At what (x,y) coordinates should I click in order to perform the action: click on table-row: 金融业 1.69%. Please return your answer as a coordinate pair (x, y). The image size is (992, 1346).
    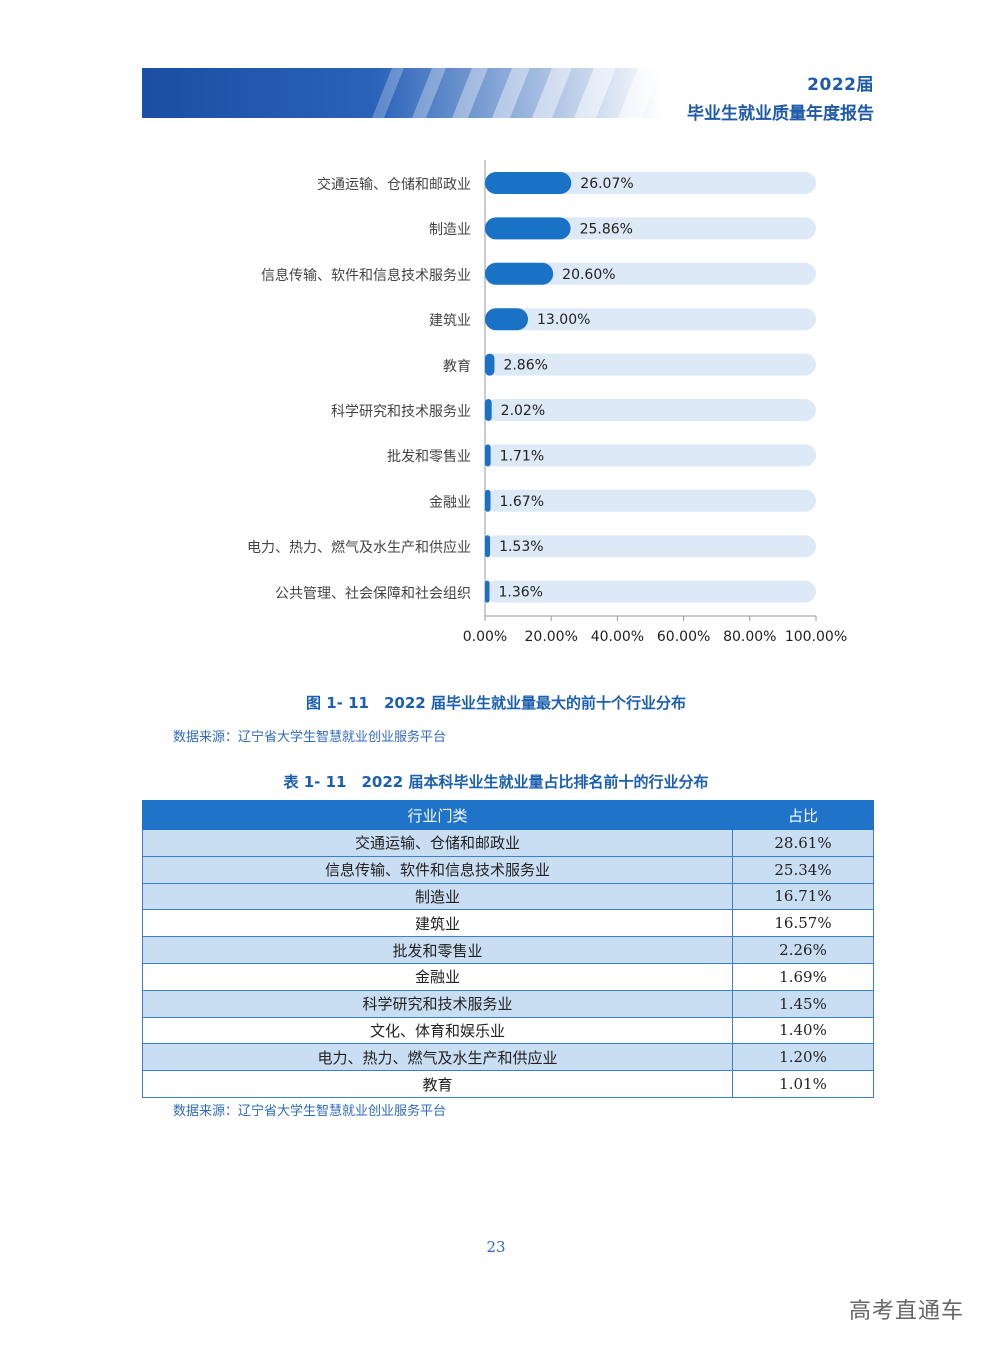
    Looking at the image, I should click on (508, 976).